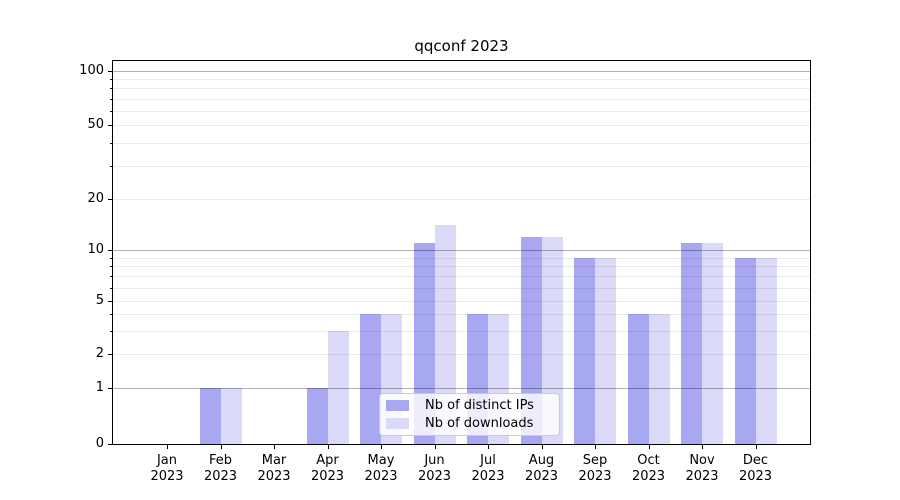 This screenshot has height=500, width=900. What do you see at coordinates (434, 468) in the screenshot?
I see `x-tick-label: Jun 2023` at bounding box center [434, 468].